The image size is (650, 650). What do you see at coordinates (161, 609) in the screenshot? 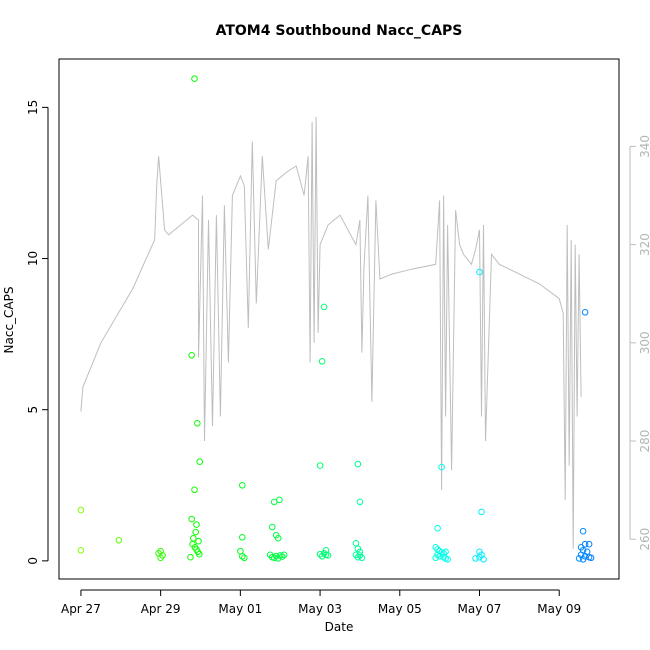
I see `x-tick-label: Apr 29` at bounding box center [161, 609].